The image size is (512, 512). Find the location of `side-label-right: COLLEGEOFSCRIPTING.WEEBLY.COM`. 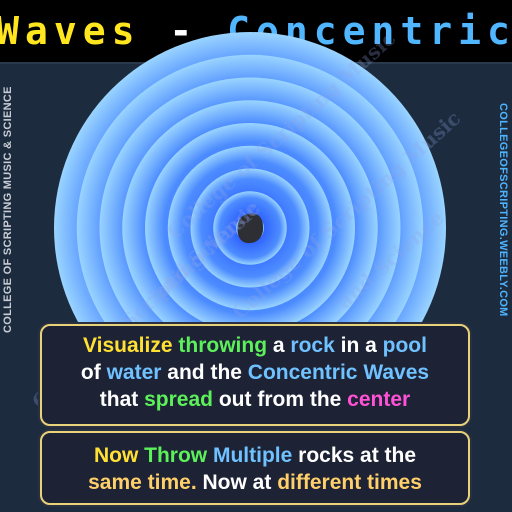

side-label-right: COLLEGEOFSCRIPTING.WEEBLY.COM is located at coordinates (503, 210).